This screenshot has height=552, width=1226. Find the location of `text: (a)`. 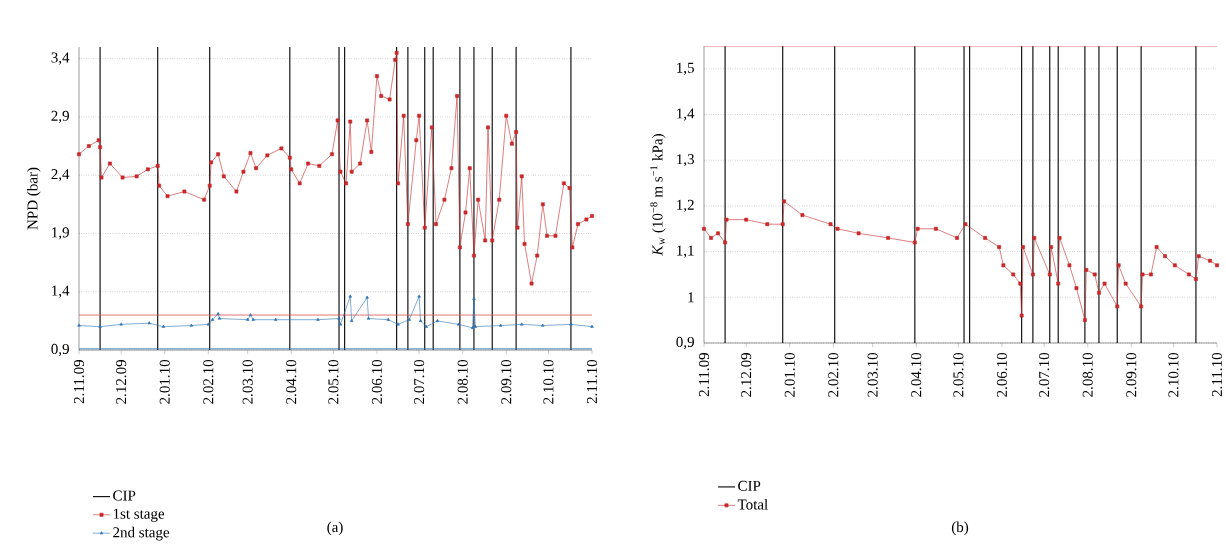

text: (a) is located at coordinates (335, 528).